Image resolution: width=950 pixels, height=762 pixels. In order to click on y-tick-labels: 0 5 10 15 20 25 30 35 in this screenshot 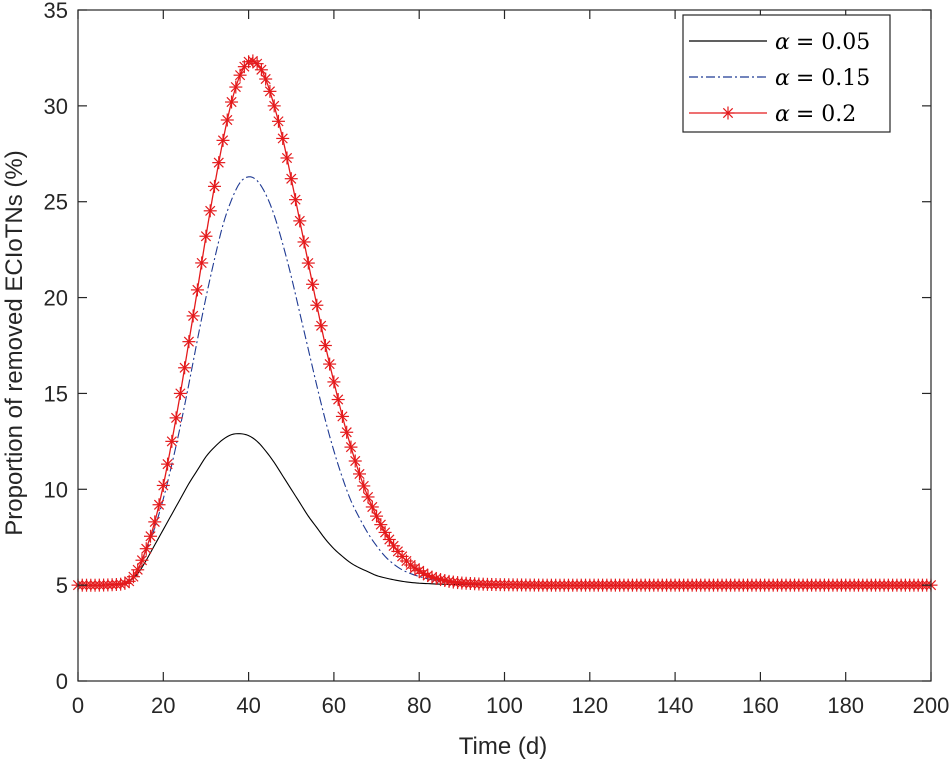, I will do `click(56, 347)`.